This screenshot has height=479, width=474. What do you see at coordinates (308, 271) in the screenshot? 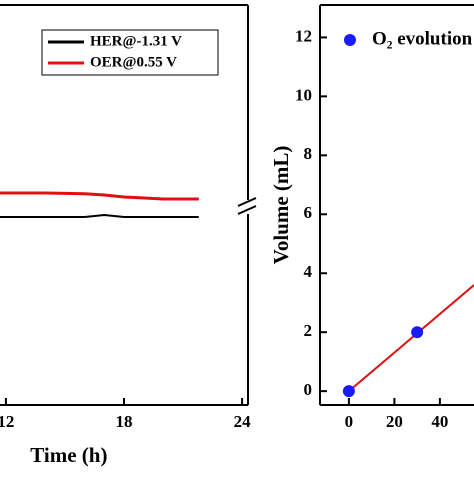
I see `y-tick-label: 4` at bounding box center [308, 271].